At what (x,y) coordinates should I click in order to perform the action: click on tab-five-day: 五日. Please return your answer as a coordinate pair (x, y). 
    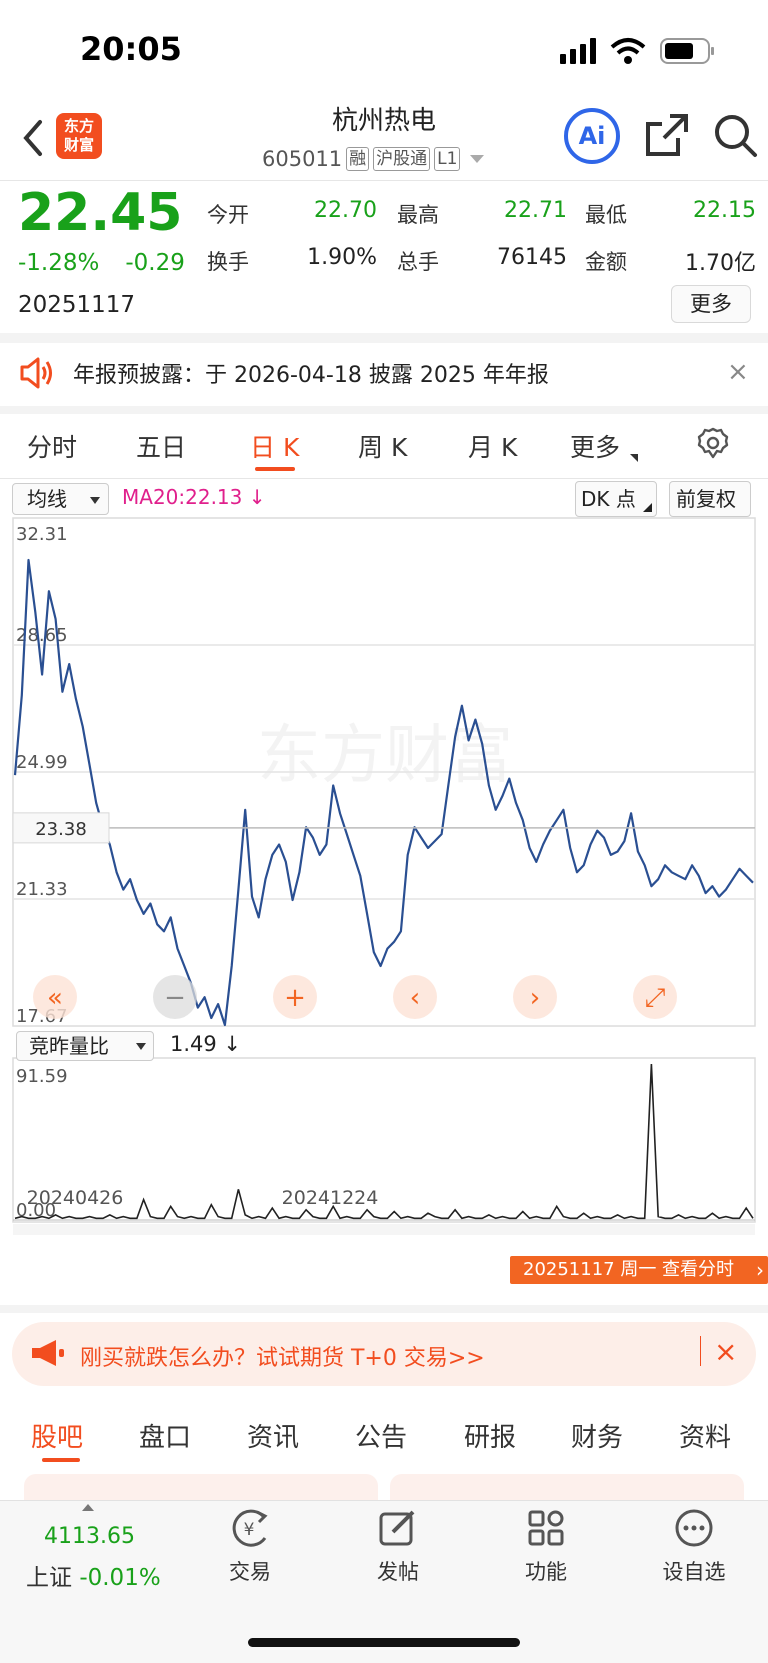
    Looking at the image, I should click on (161, 447).